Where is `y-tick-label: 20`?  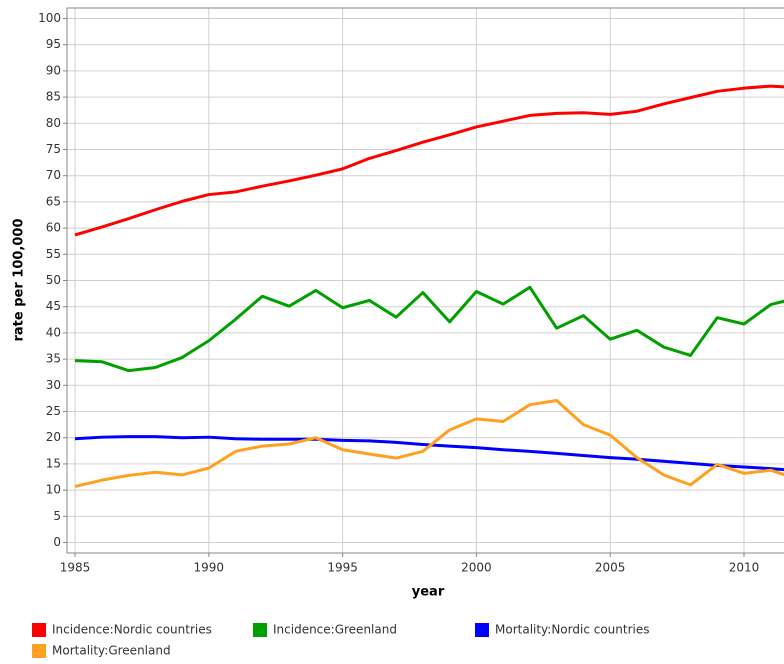
y-tick-label: 20 is located at coordinates (53, 437).